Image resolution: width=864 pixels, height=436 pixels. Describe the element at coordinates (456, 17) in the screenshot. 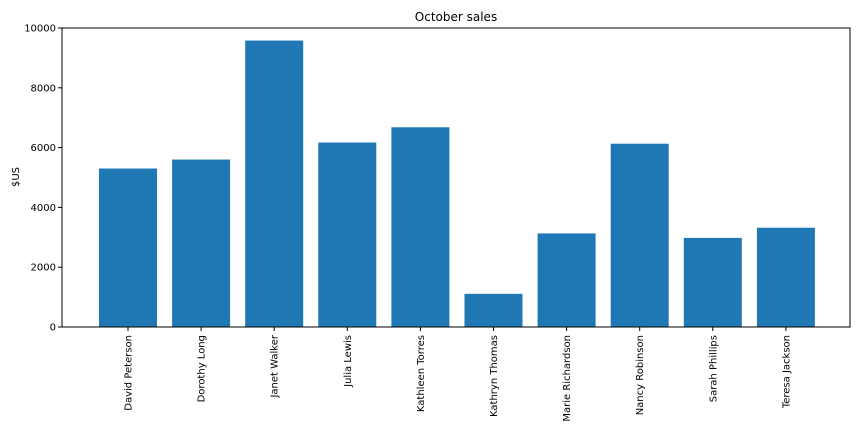

I see `chart-title: October sales` at that location.